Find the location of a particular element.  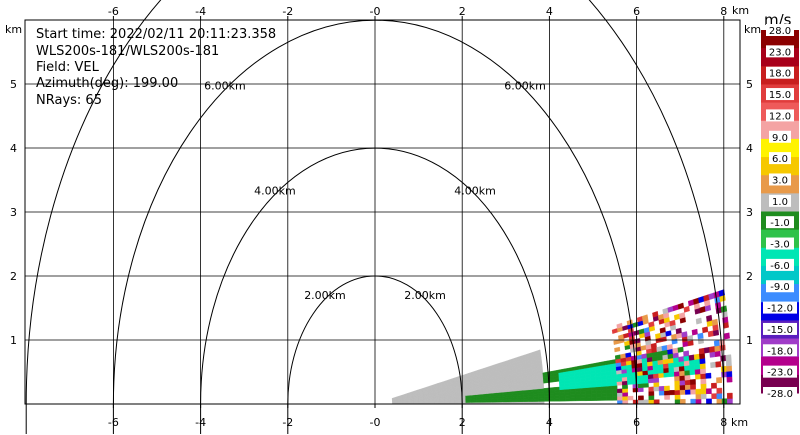

axis-unit-label-top-right: km is located at coordinates (740, 10).